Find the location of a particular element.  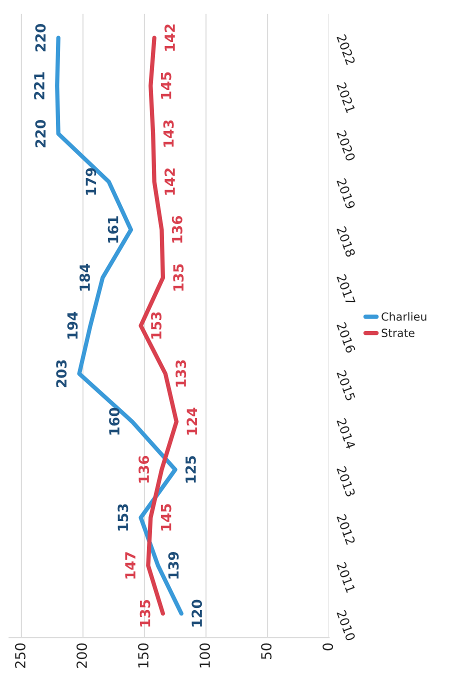

data-label: 143 is located at coordinates (168, 133).